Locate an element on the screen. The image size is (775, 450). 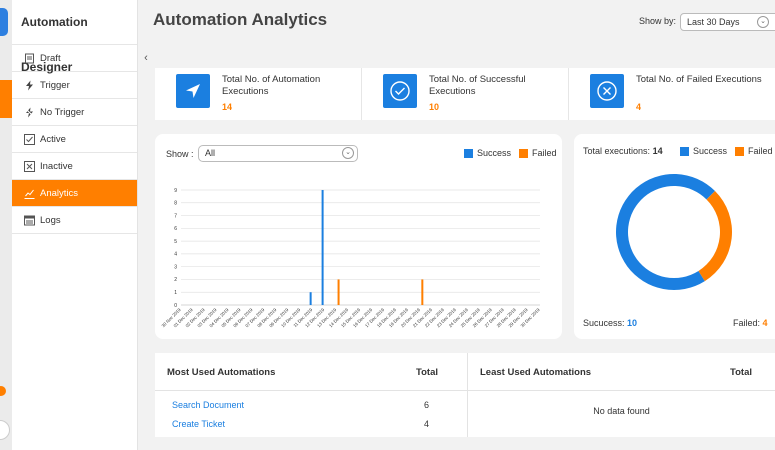
no-data-message: No data found is located at coordinates (621, 411).